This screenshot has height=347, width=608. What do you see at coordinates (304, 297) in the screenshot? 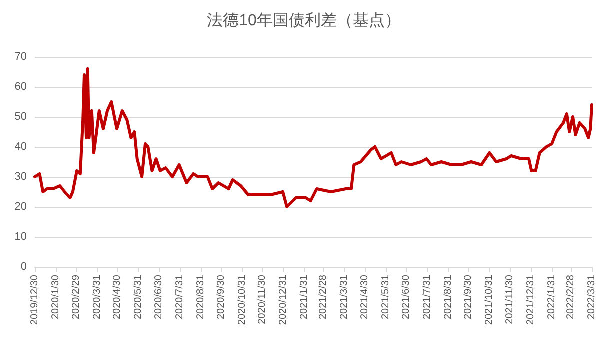
I see `x-tick-label: 2021/1/31` at bounding box center [304, 297].